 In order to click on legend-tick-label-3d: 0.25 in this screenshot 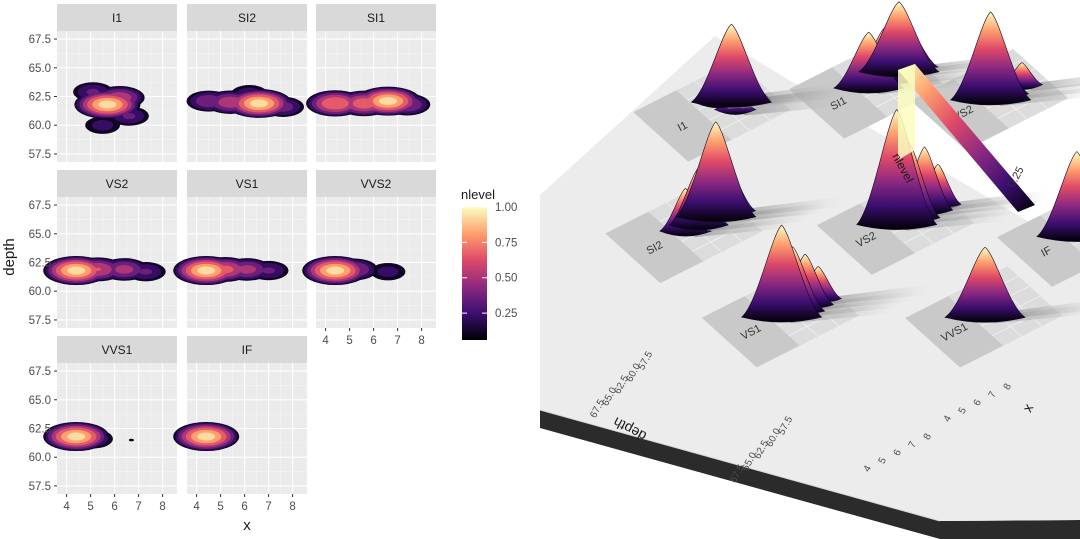, I will do `click(1016, 177)`.